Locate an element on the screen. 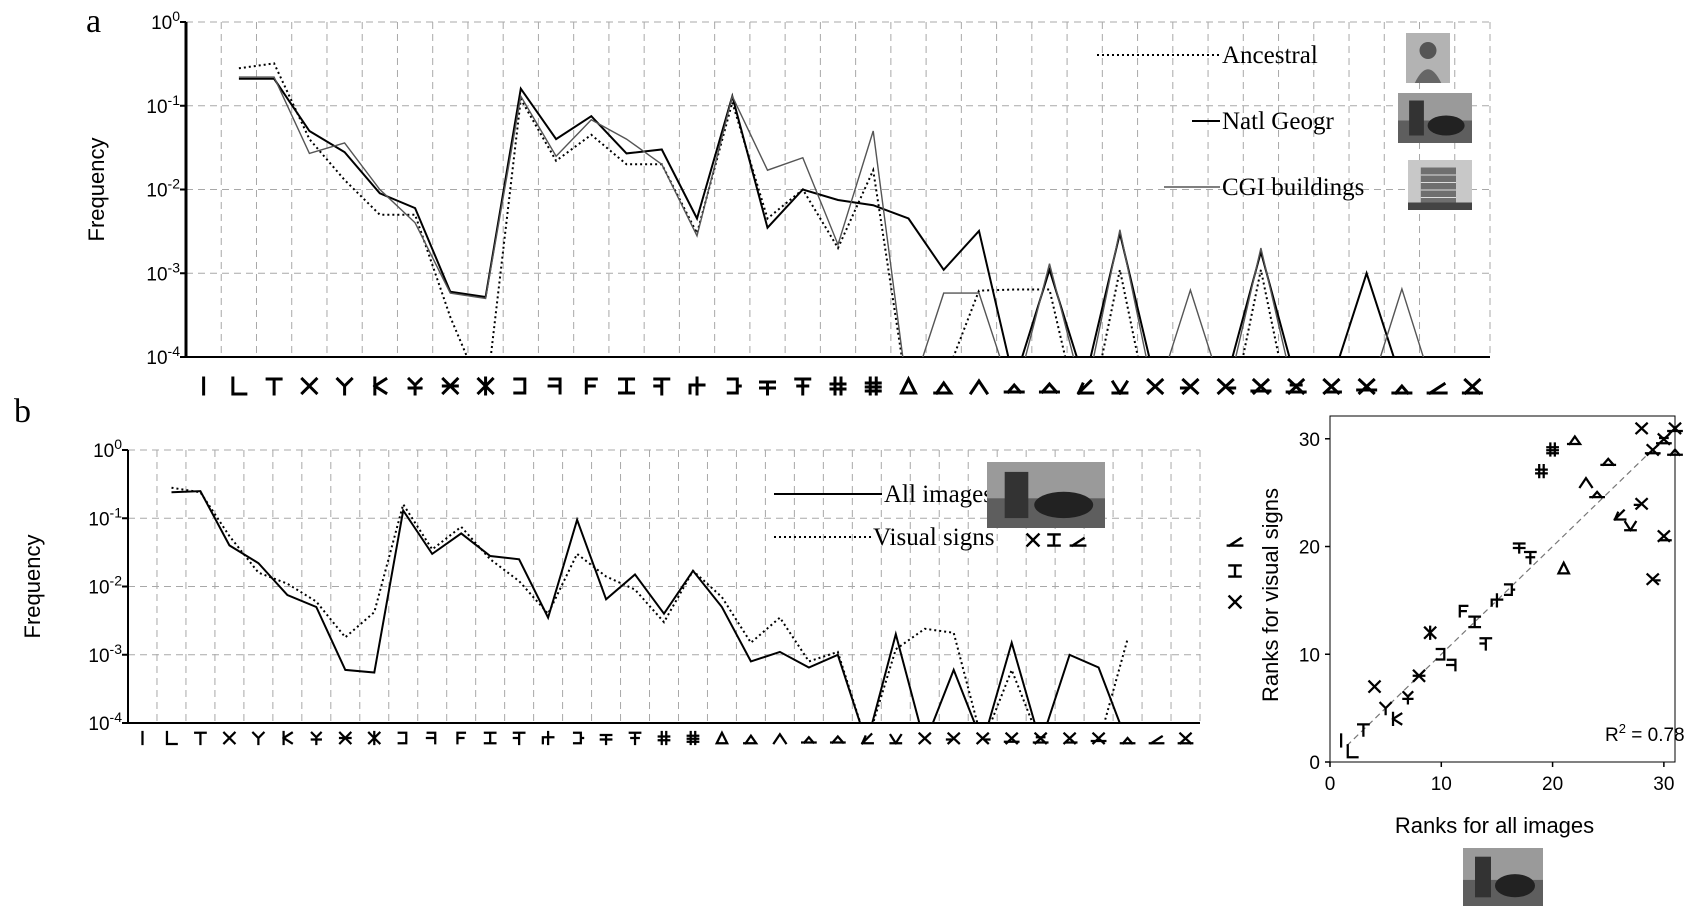  trendline is located at coordinates (1511, 587).